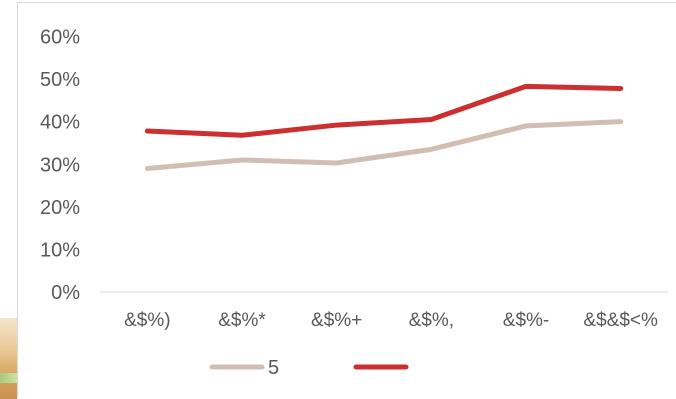 The width and height of the screenshot is (676, 399). I want to click on y-tick-label: 40%, so click(60, 123).